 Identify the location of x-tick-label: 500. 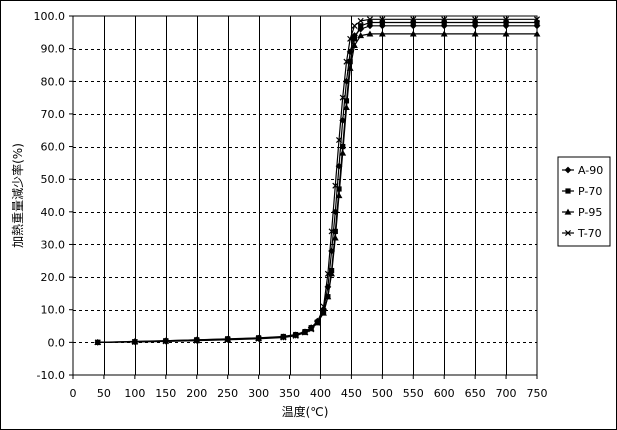
(382, 393).